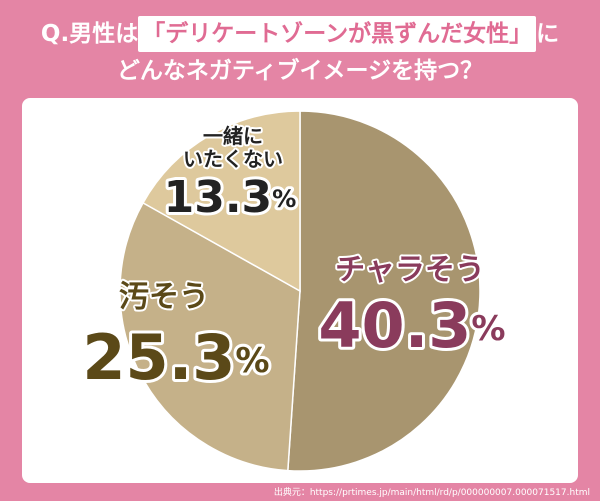  I want to click on title-prefix: Q.男性は, so click(89, 34).